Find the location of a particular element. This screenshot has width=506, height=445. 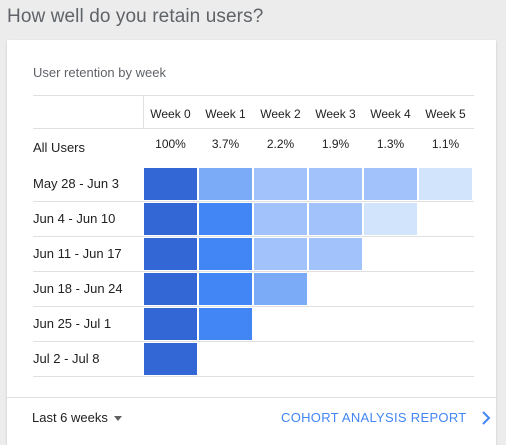

all-users-label: All Users is located at coordinates (59, 147).